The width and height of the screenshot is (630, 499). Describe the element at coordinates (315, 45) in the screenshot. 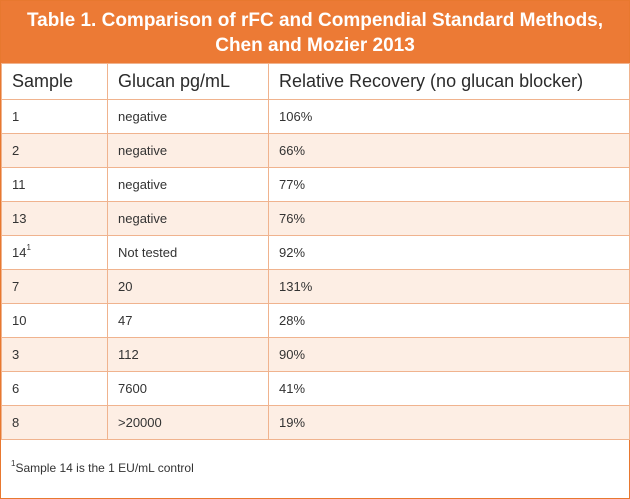

I see `table-title-line-2: Chen and Mozier 2013` at that location.